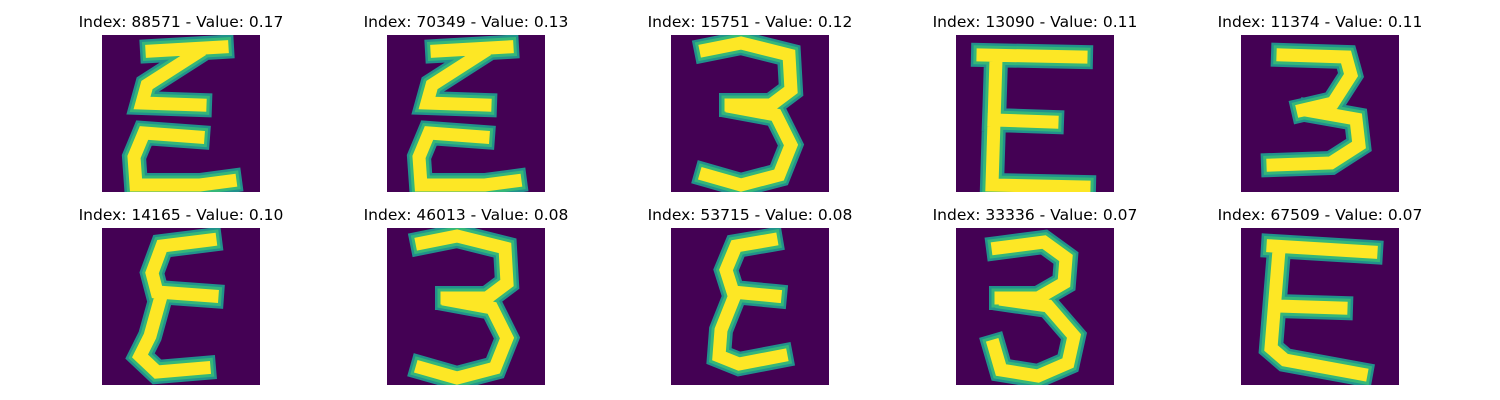  Describe the element at coordinates (1035, 22) in the screenshot. I see `panel-title: Index: 13090 - Value: 0.11` at that location.